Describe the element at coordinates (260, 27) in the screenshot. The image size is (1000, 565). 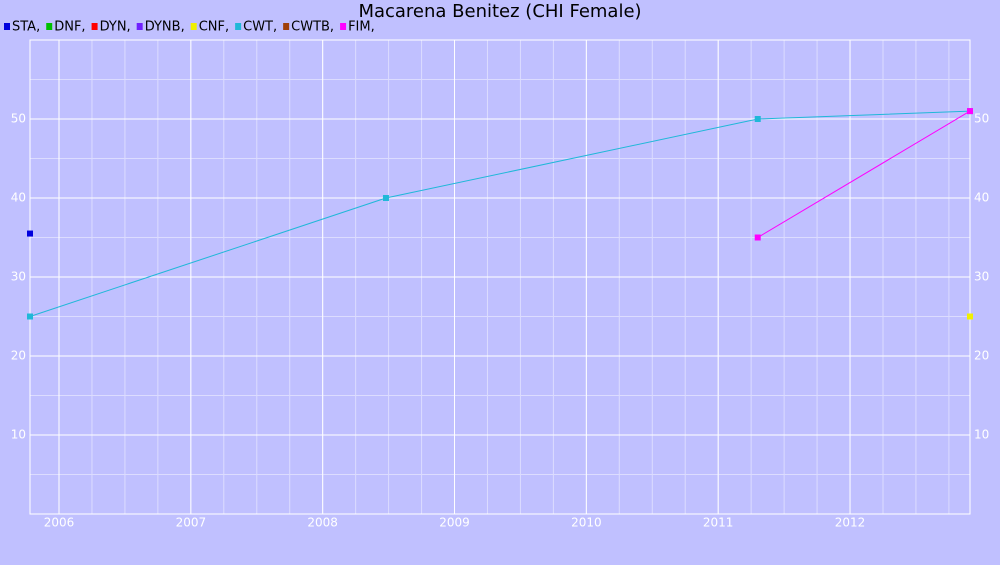
I see `legend-label: CWT,` at that location.